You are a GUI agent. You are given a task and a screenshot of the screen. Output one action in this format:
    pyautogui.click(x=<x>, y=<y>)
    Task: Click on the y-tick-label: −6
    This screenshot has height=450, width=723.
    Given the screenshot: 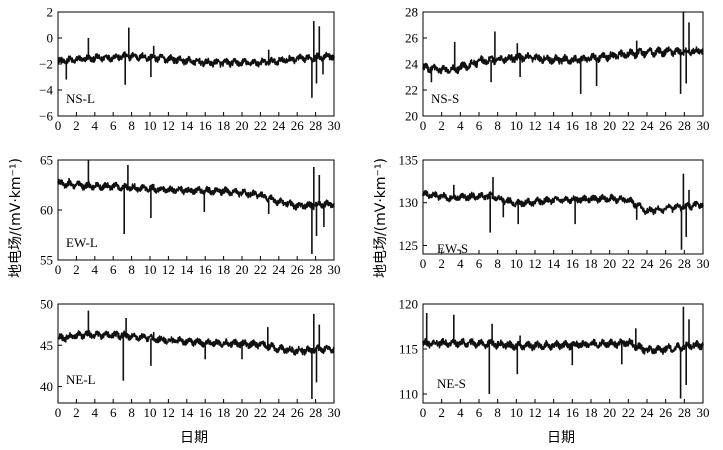 What is the action you would take?
    pyautogui.click(x=46, y=116)
    